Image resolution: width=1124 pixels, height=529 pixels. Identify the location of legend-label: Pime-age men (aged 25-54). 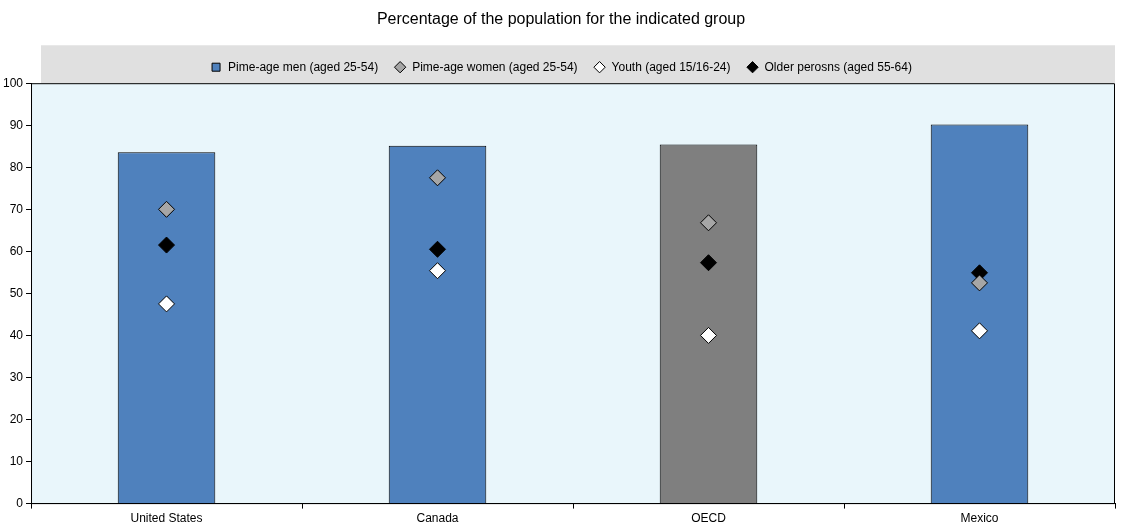
(303, 66).